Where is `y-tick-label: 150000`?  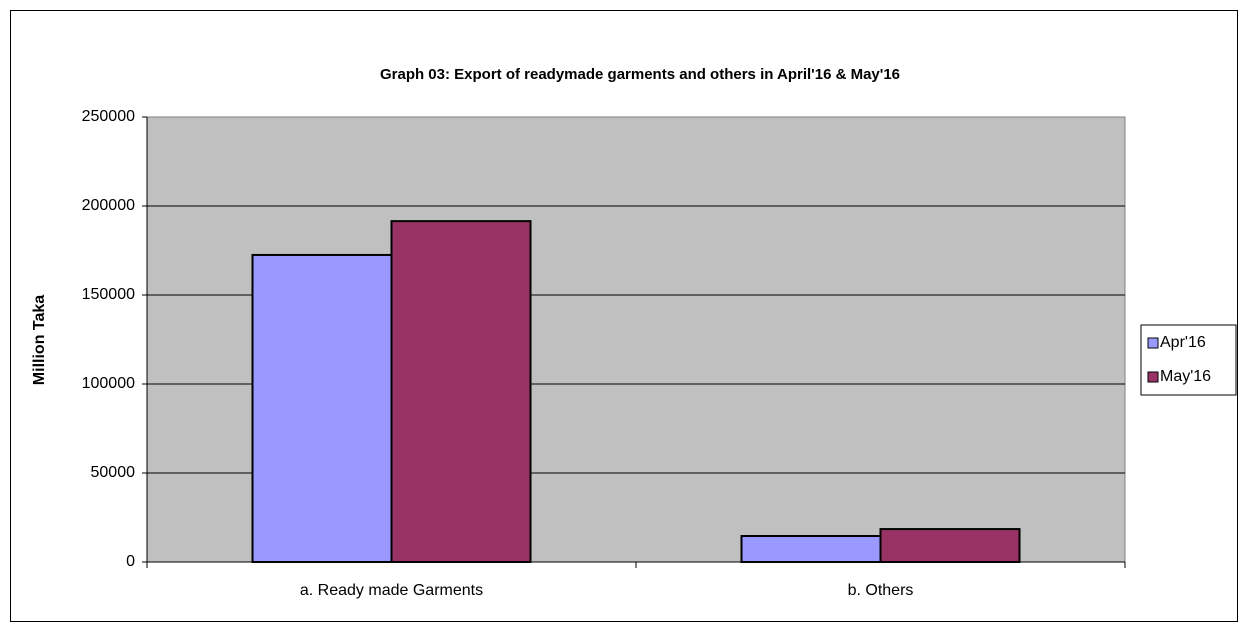 y-tick-label: 150000 is located at coordinates (108, 294).